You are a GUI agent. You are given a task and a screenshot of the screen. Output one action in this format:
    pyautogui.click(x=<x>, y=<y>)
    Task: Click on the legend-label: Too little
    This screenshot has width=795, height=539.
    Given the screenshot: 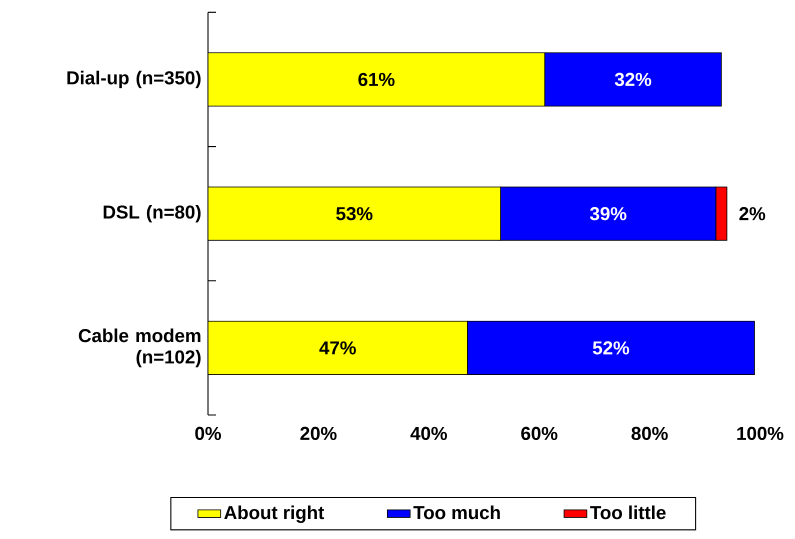 What is the action you would take?
    pyautogui.click(x=628, y=512)
    